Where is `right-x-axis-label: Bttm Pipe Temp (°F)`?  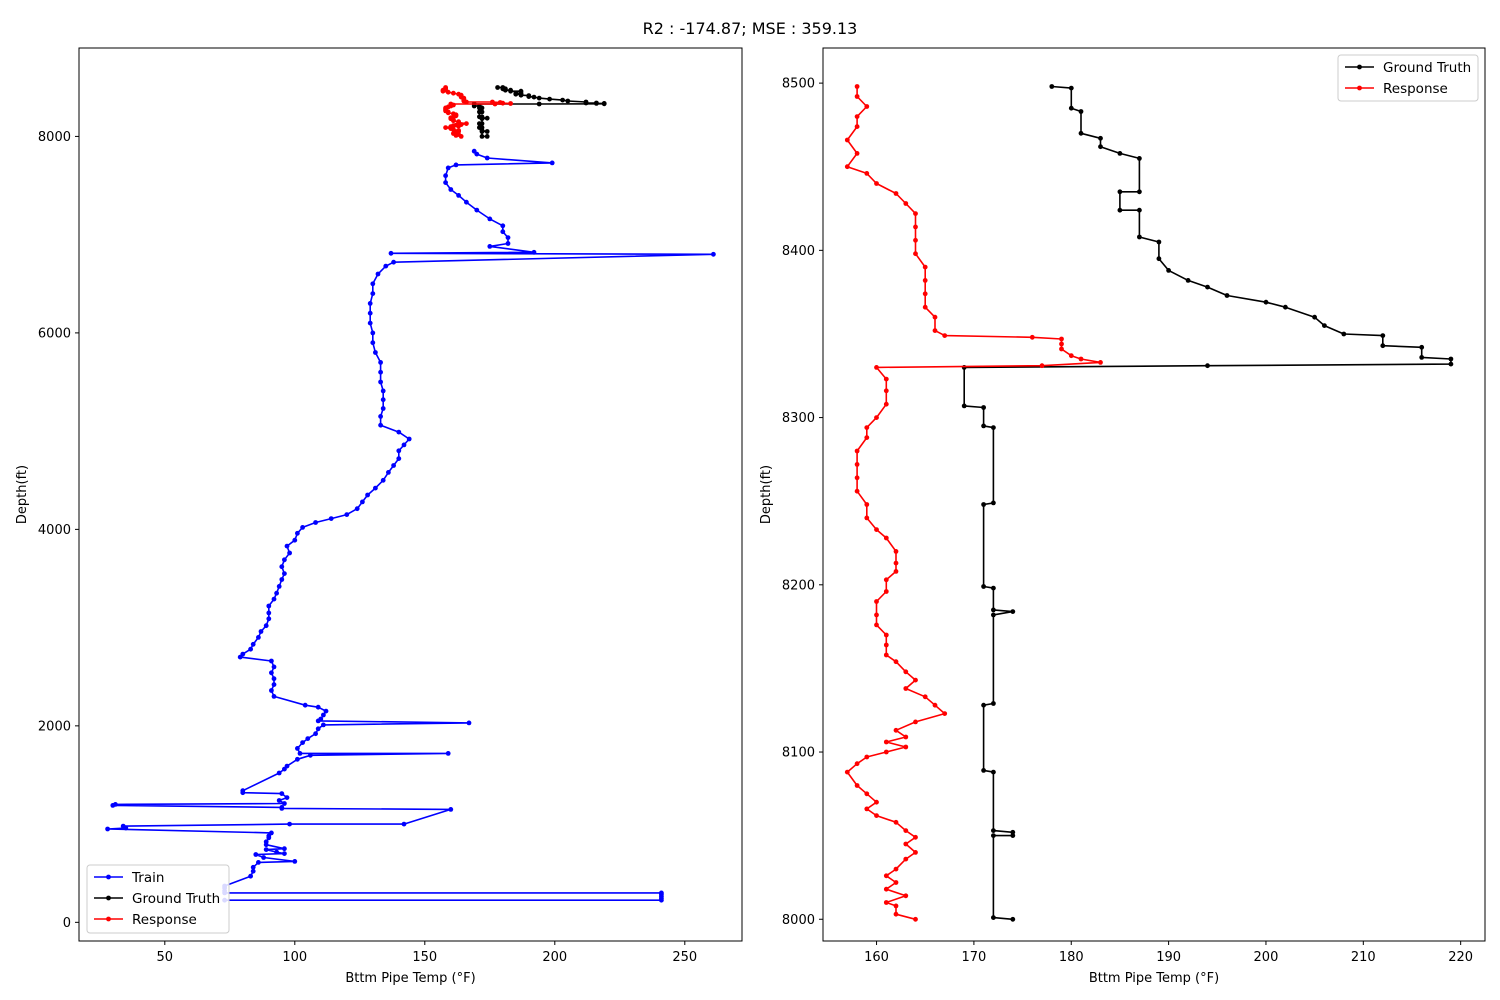 right-x-axis-label: Bttm Pipe Temp (°F) is located at coordinates (1154, 978).